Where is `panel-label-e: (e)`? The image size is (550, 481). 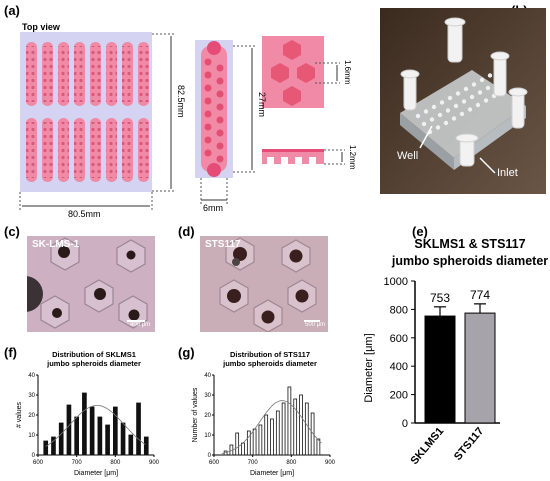
panel-label-e: (e) is located at coordinates (420, 231).